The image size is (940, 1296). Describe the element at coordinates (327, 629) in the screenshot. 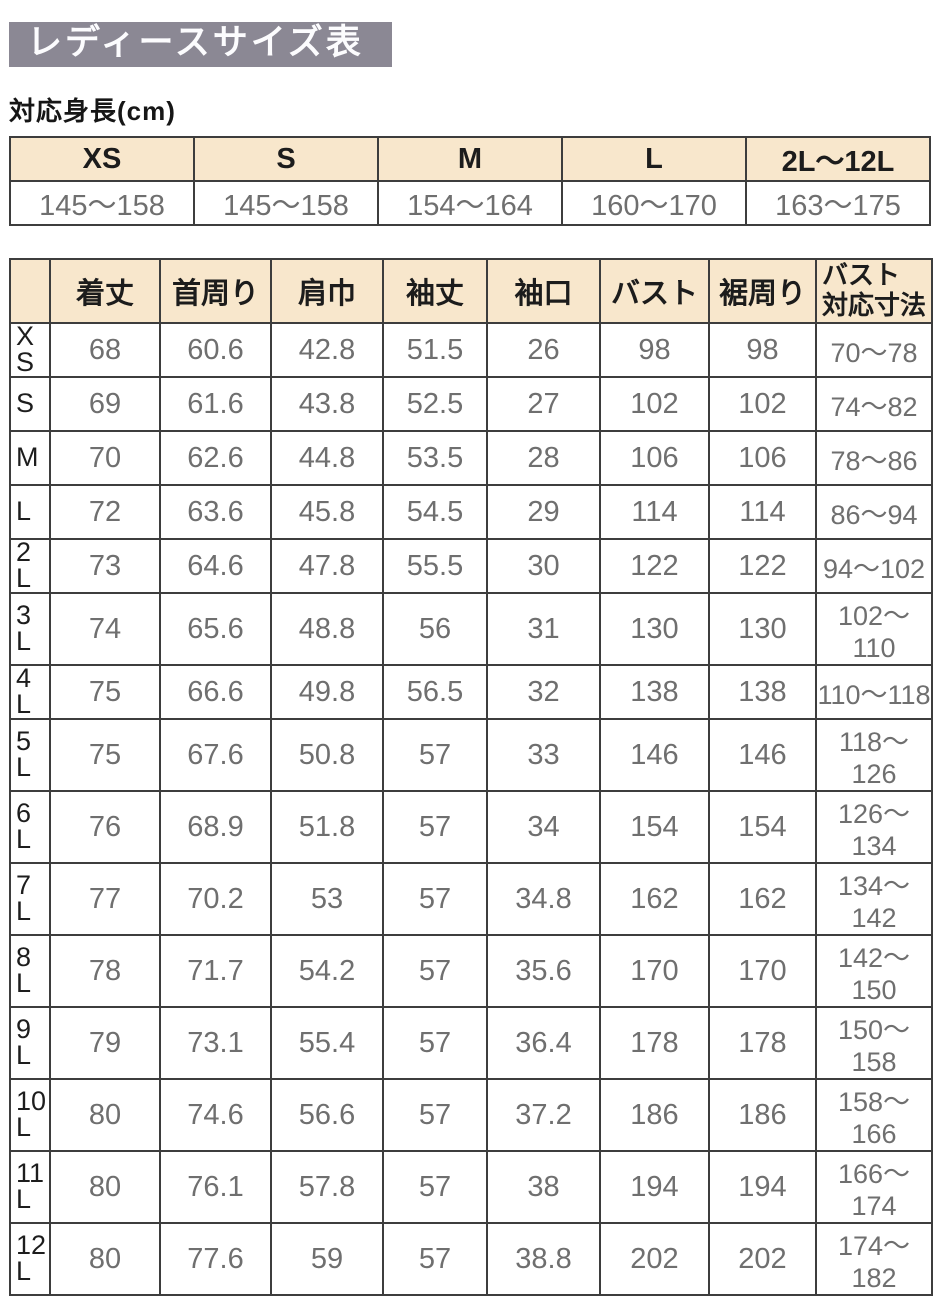

I see `size-value-cell: 48.8` at that location.